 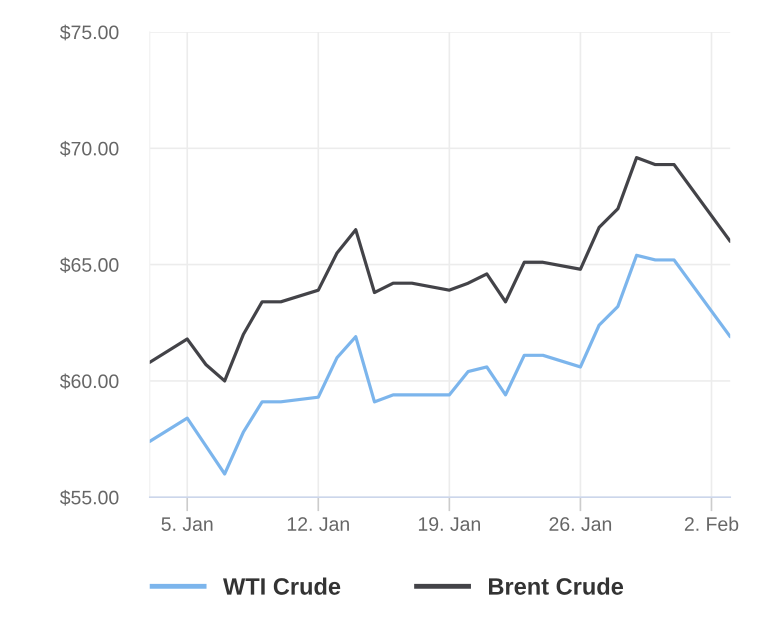 I want to click on legend-label: Brent Crude, so click(x=556, y=586).